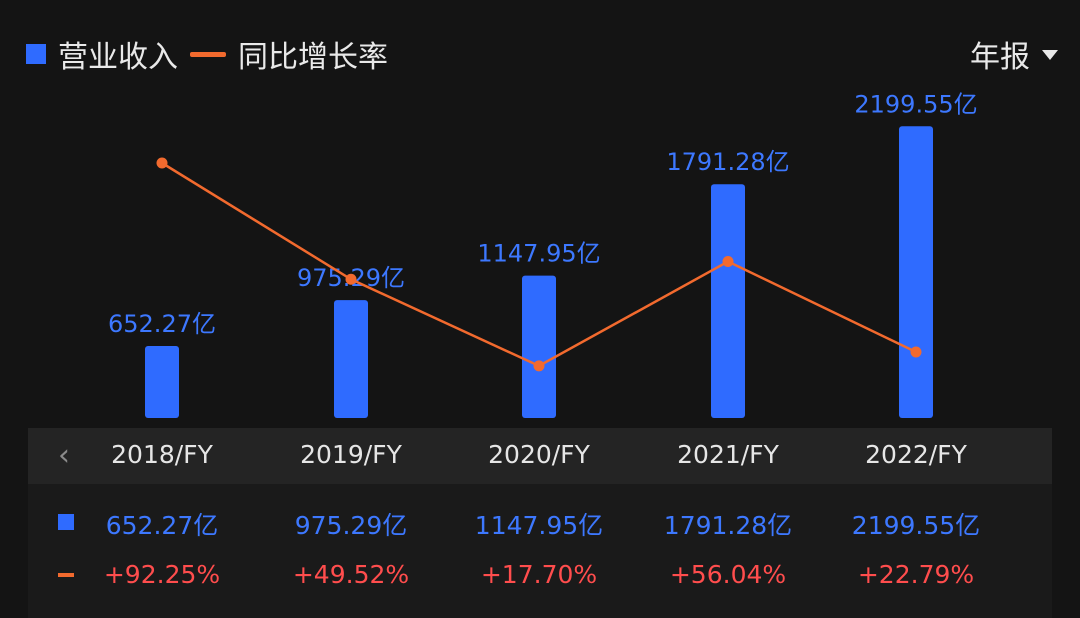 This screenshot has height=618, width=1080. I want to click on year-column-header: 2022/FY, so click(916, 454).